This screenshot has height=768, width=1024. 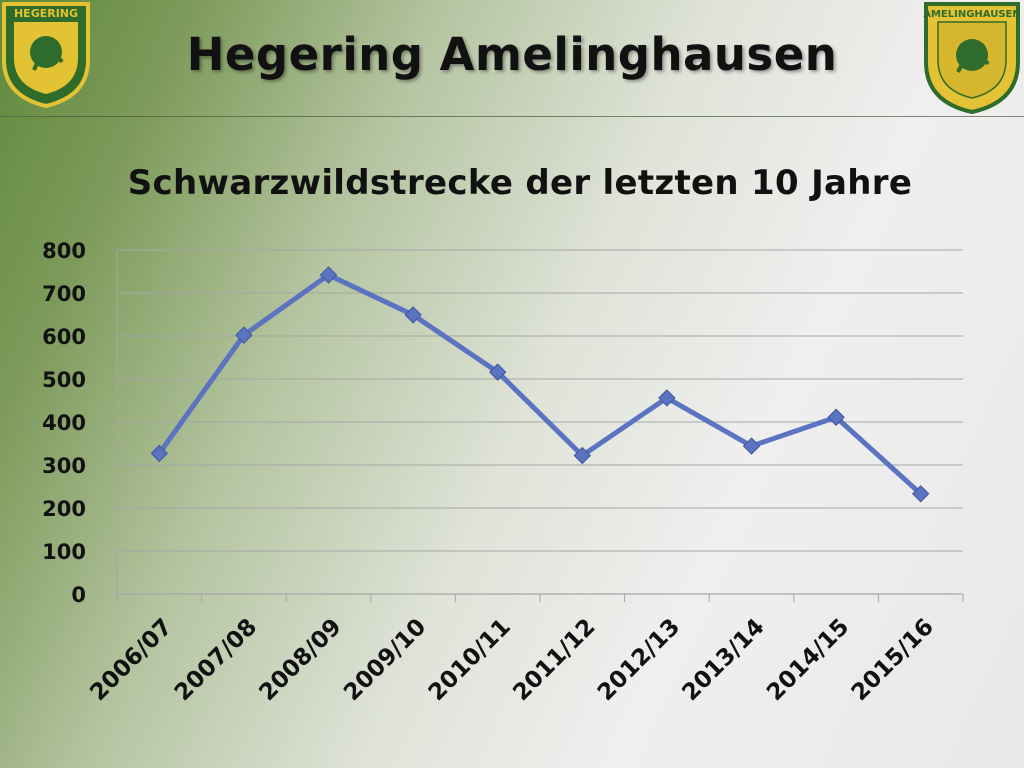 What do you see at coordinates (216, 660) in the screenshot?
I see `x-tick-label: 2007/08` at bounding box center [216, 660].